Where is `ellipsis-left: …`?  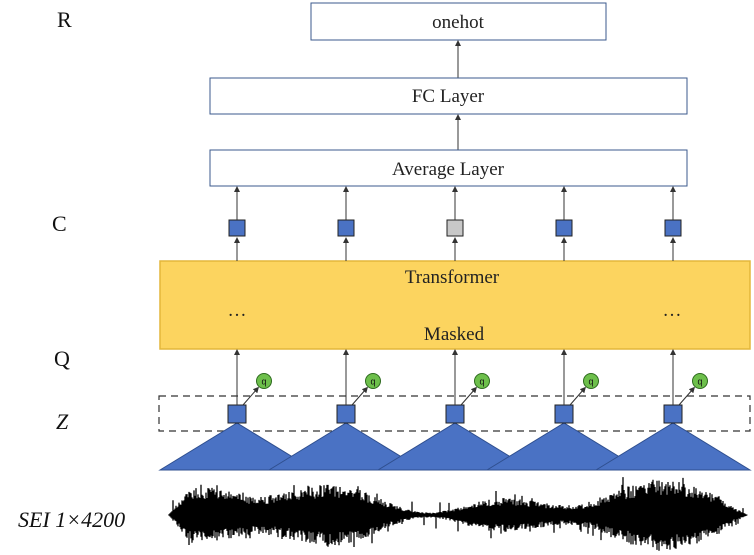 ellipsis-left: … is located at coordinates (237, 310).